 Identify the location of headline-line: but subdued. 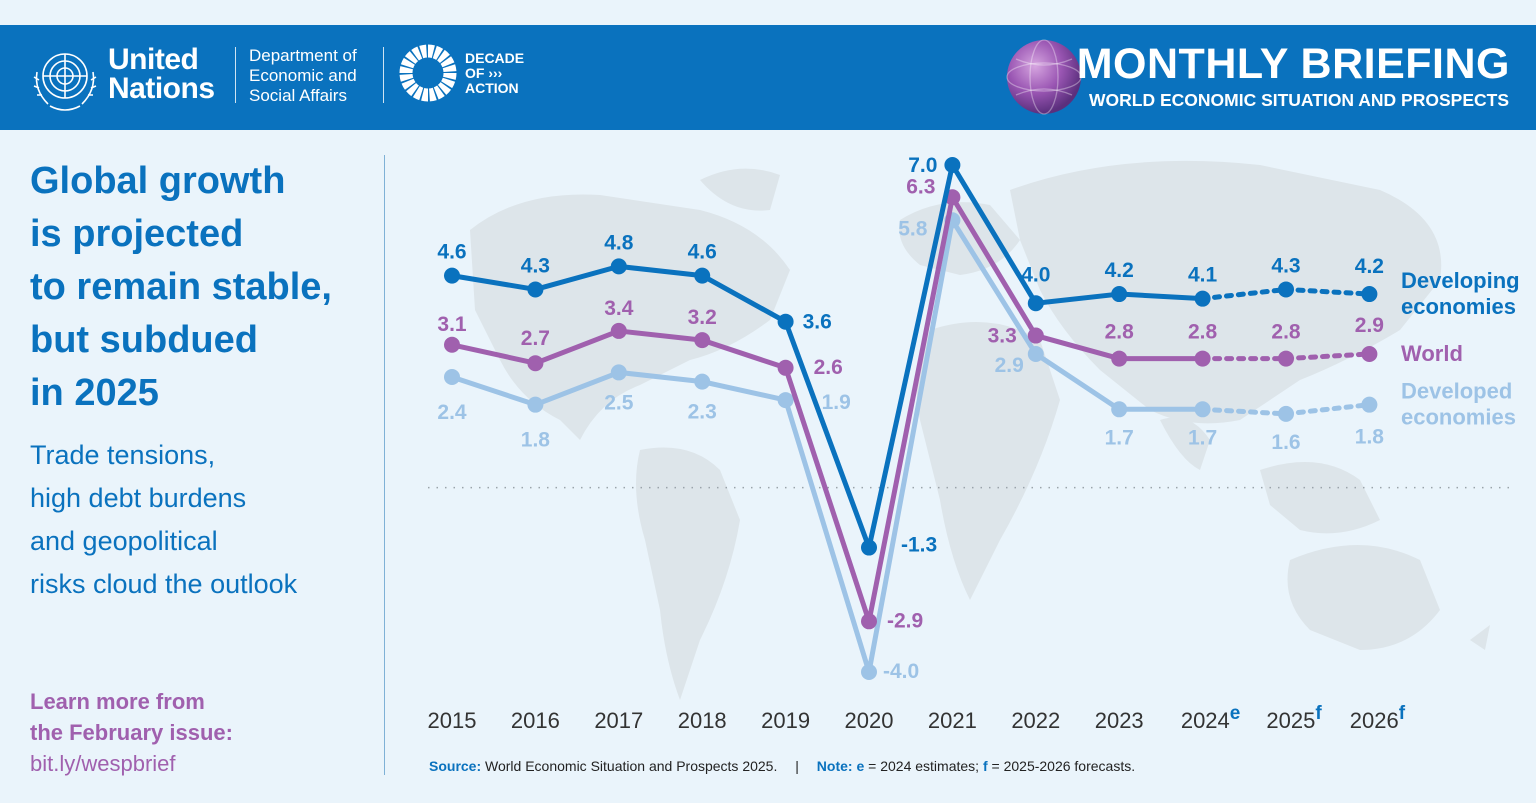
(144, 340).